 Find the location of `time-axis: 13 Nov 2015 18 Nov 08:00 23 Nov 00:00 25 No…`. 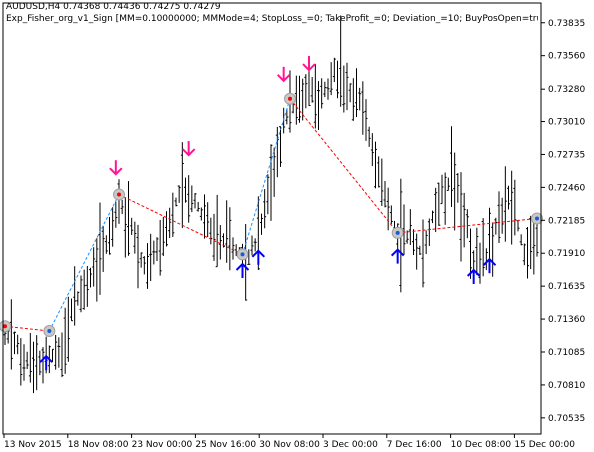

time-axis: 13 Nov 2015 18 Nov 08:00 23 Nov 00:00 25 No… is located at coordinates (289, 442).